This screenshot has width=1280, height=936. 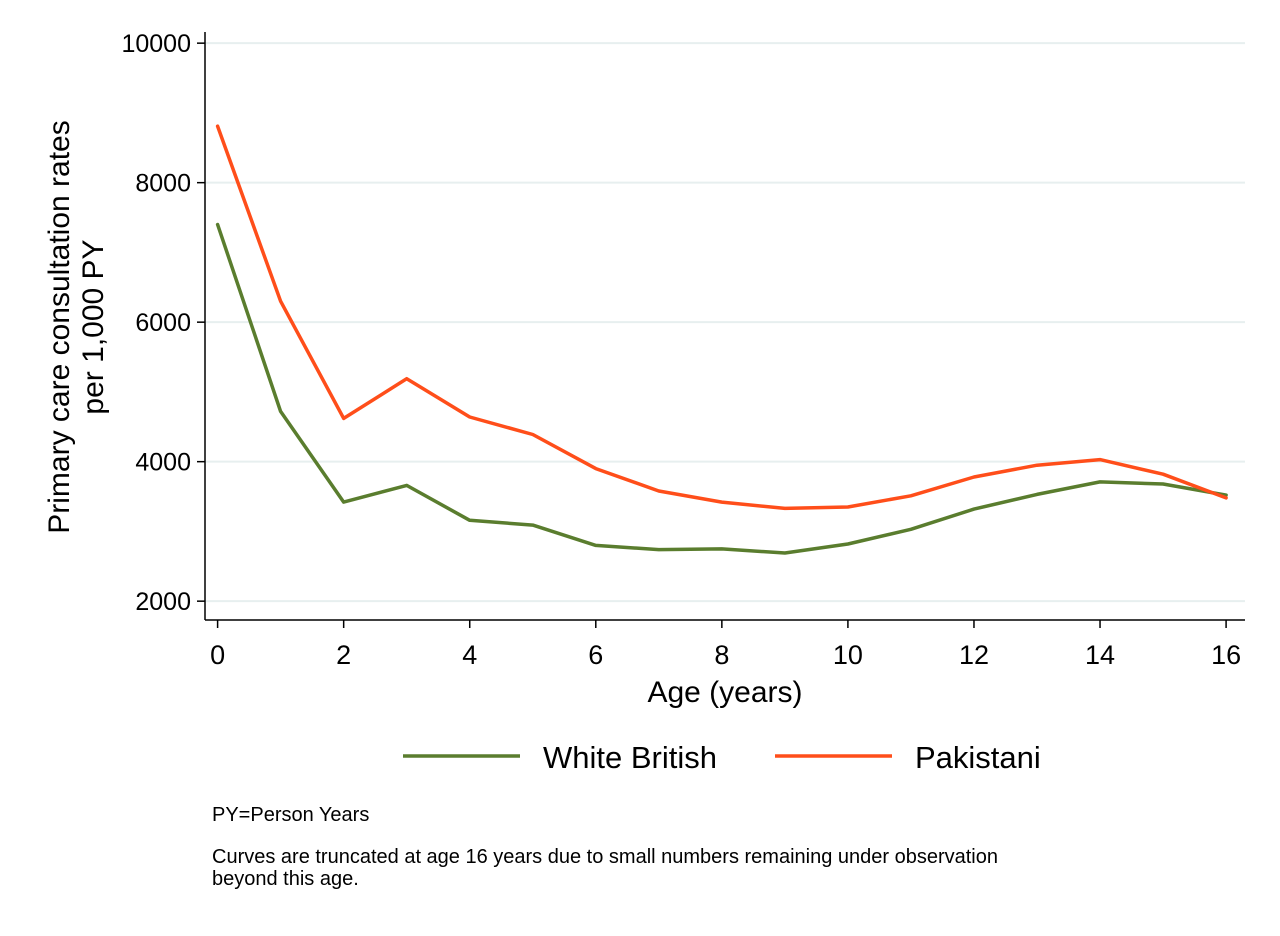 I want to click on x-tick-label-12: 12, so click(x=974, y=655).